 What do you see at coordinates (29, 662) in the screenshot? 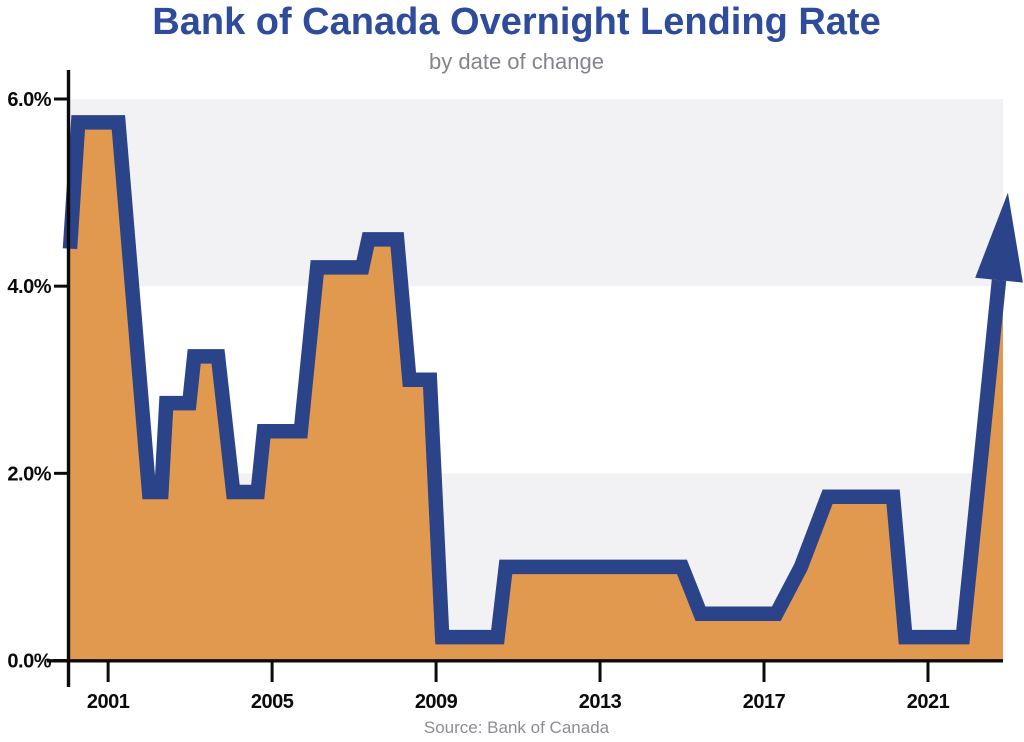
I see `y-tick-label: 0.0%` at bounding box center [29, 662].